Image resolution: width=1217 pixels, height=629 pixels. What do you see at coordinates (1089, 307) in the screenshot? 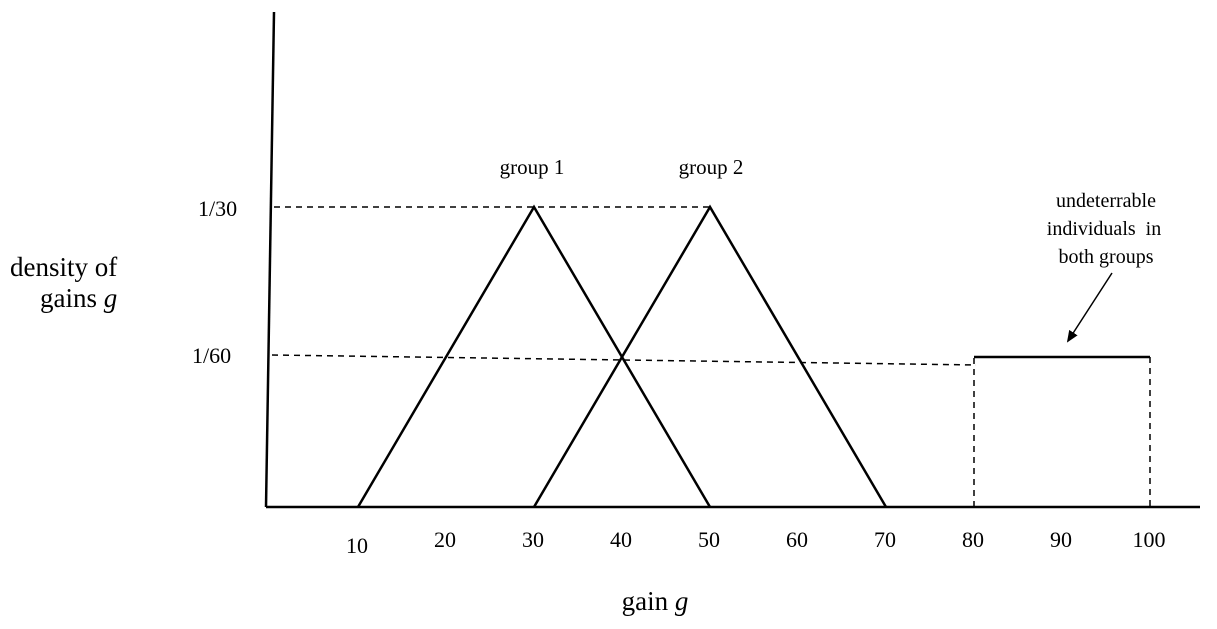
I see `annotation-arrow` at bounding box center [1089, 307].